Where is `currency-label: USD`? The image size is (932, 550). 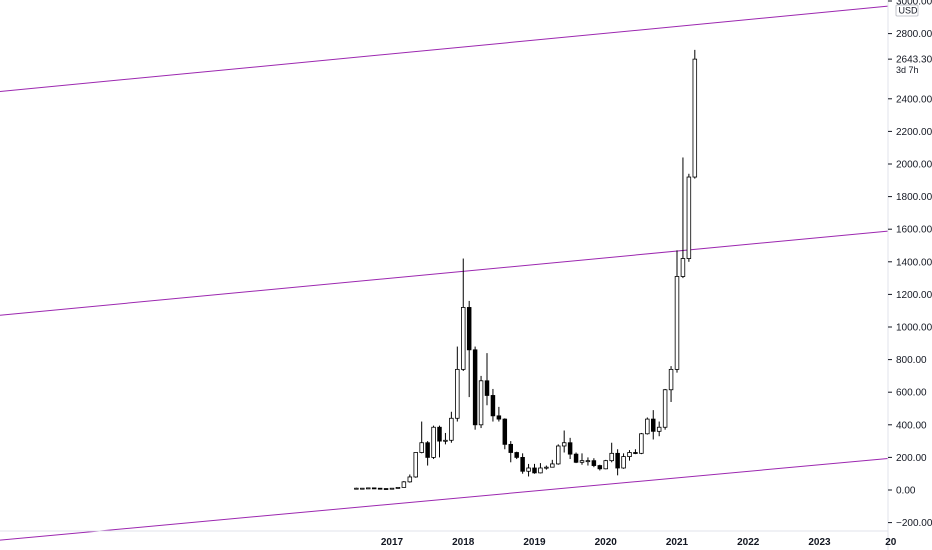 currency-label: USD is located at coordinates (907, 10).